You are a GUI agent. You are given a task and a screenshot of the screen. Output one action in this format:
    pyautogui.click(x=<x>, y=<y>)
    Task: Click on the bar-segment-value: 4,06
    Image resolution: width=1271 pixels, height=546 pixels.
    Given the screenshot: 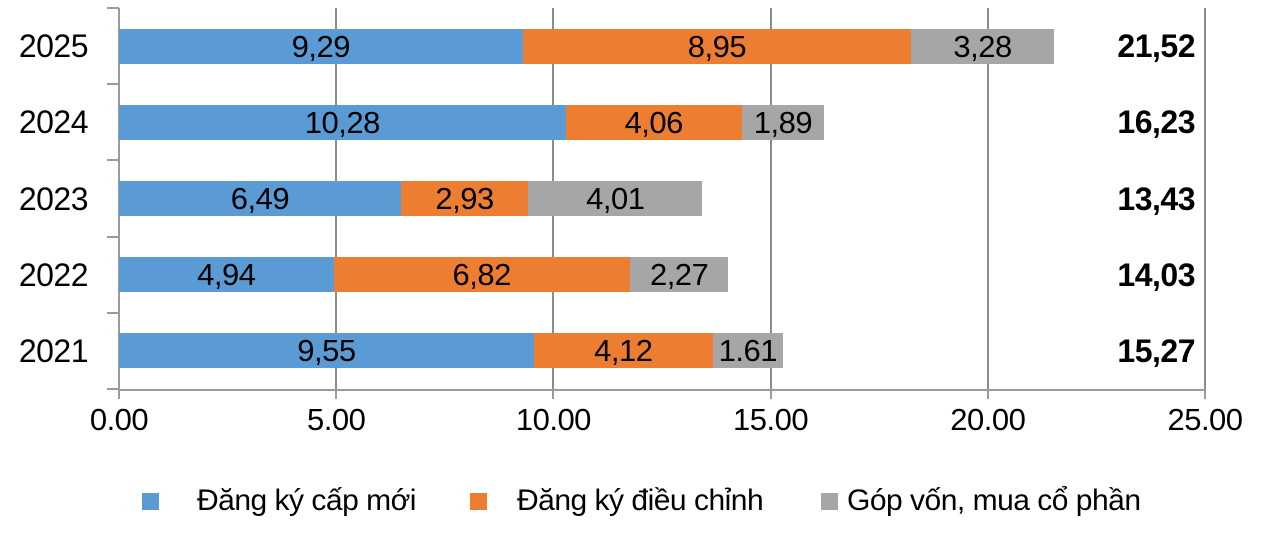 What is the action you would take?
    pyautogui.click(x=654, y=122)
    